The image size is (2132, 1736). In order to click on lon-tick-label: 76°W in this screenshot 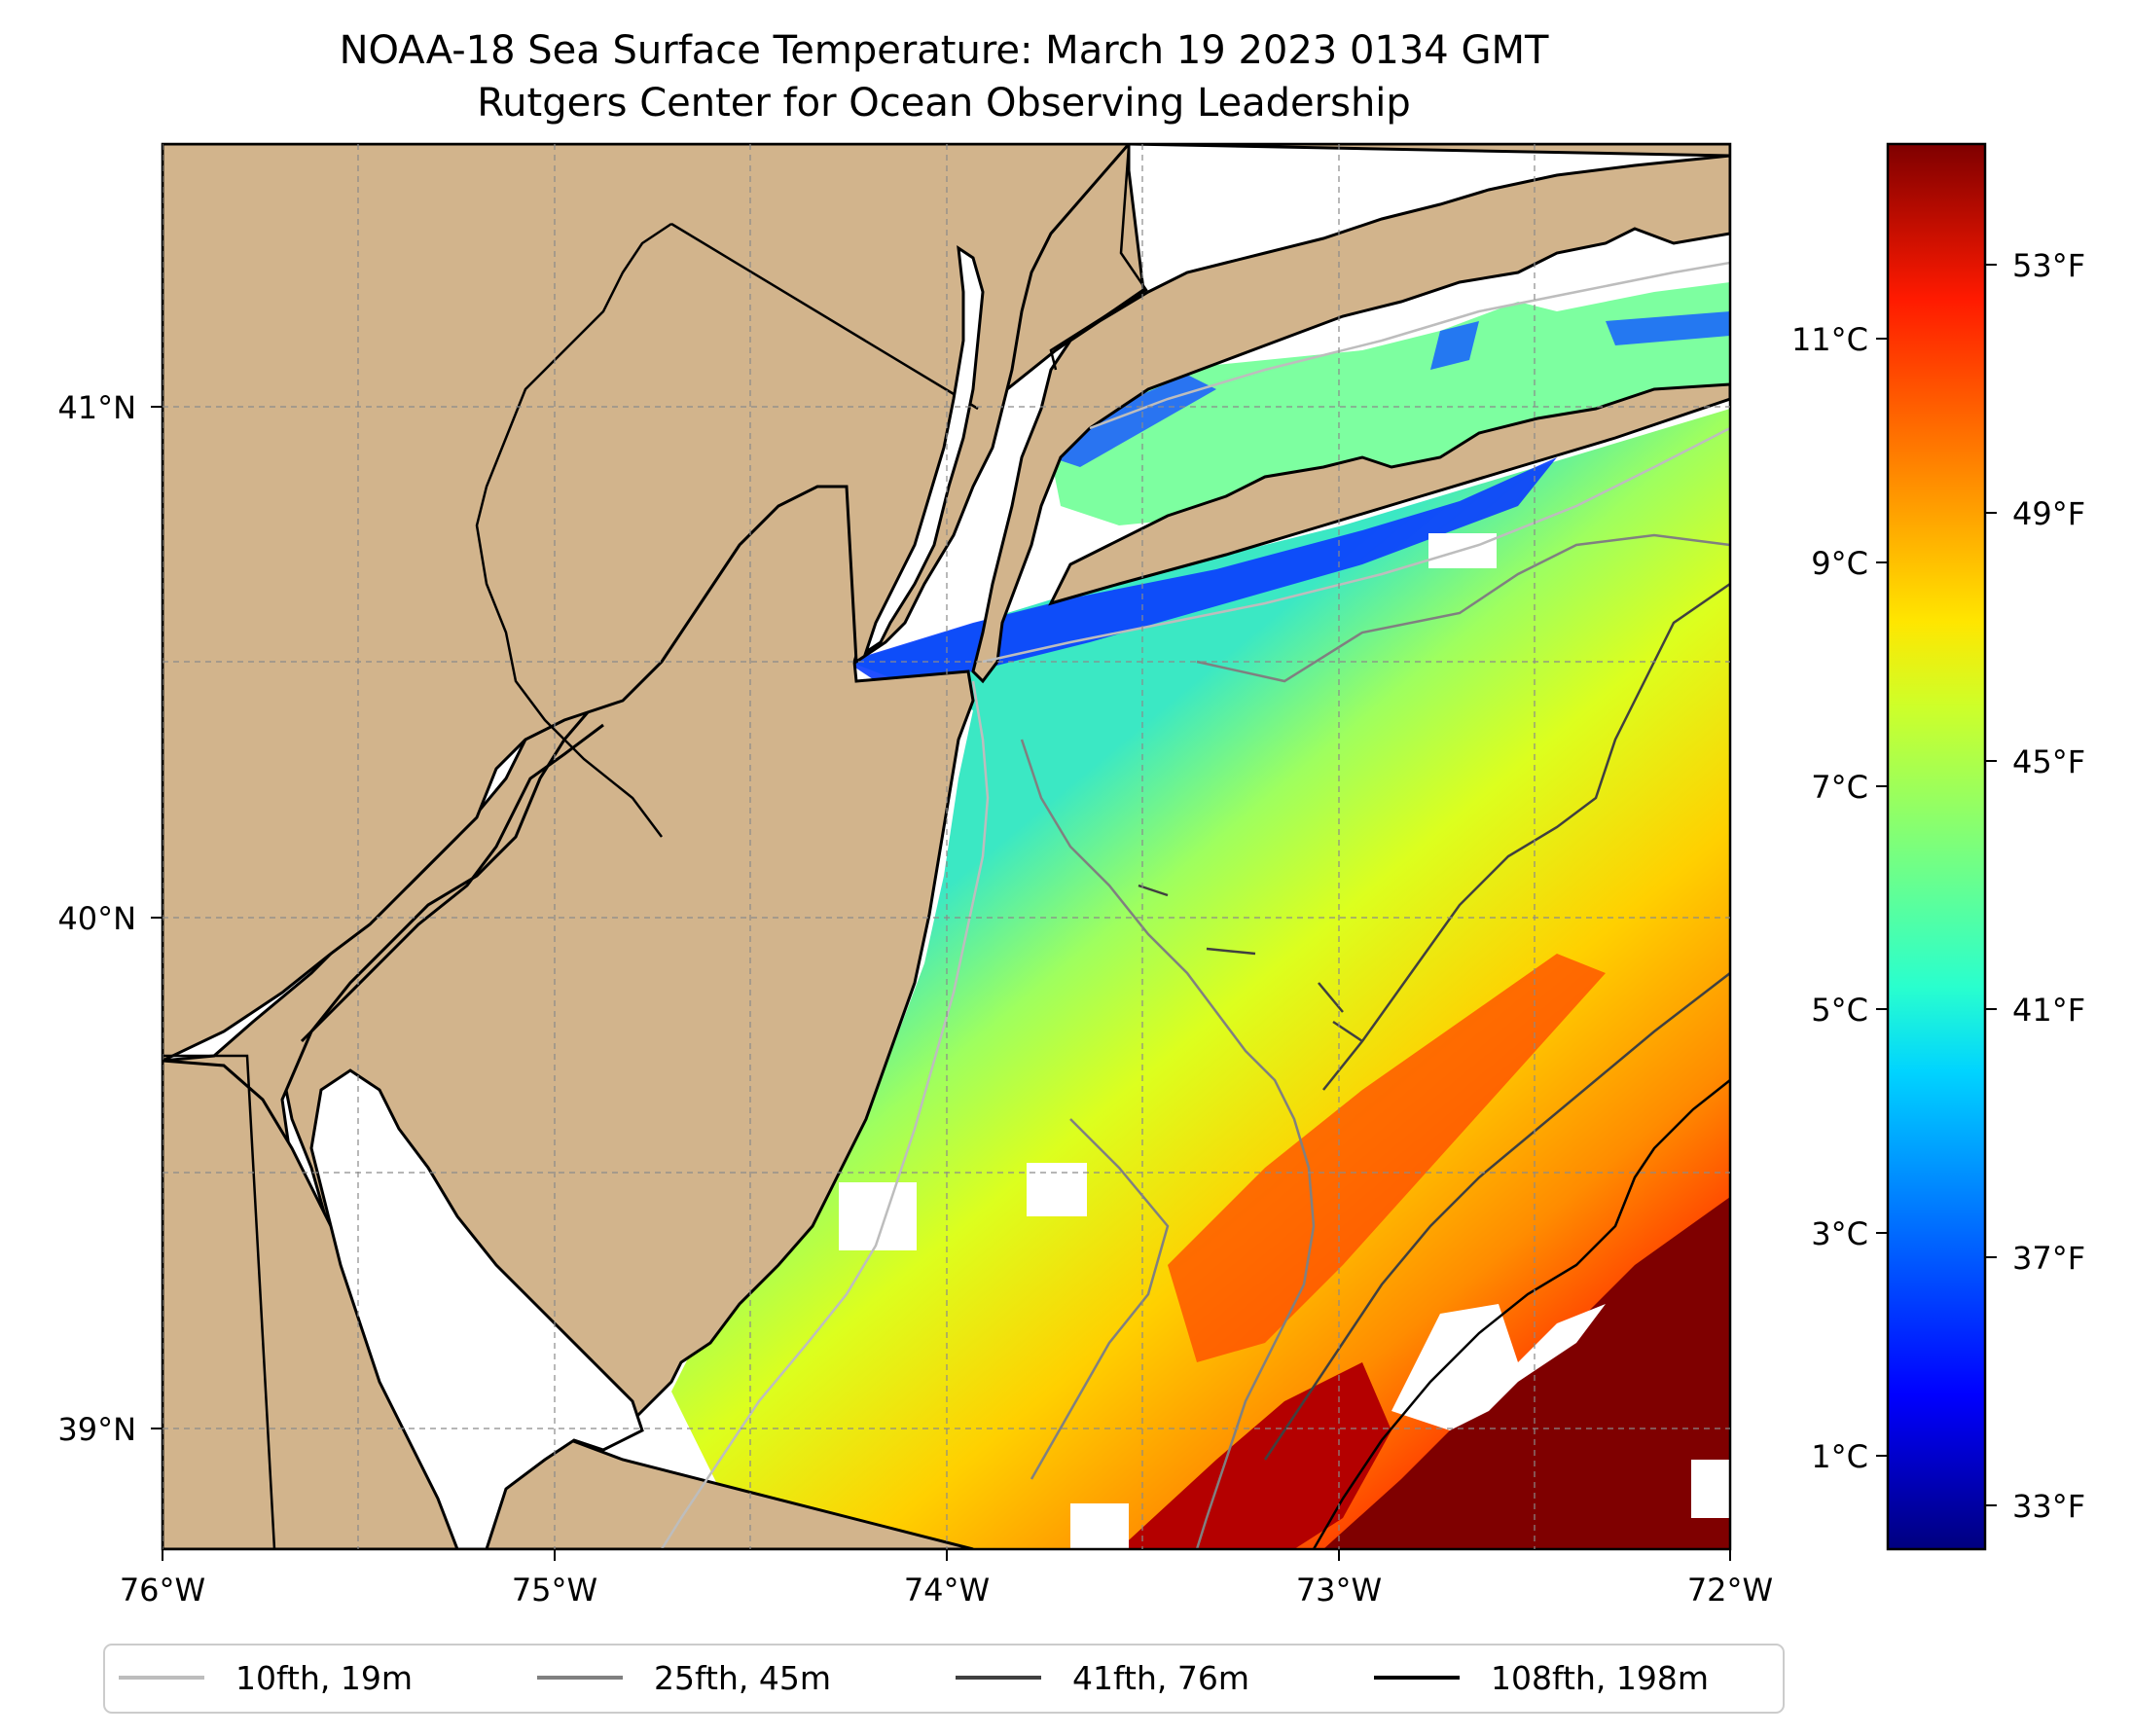, I will do `click(162, 1591)`.